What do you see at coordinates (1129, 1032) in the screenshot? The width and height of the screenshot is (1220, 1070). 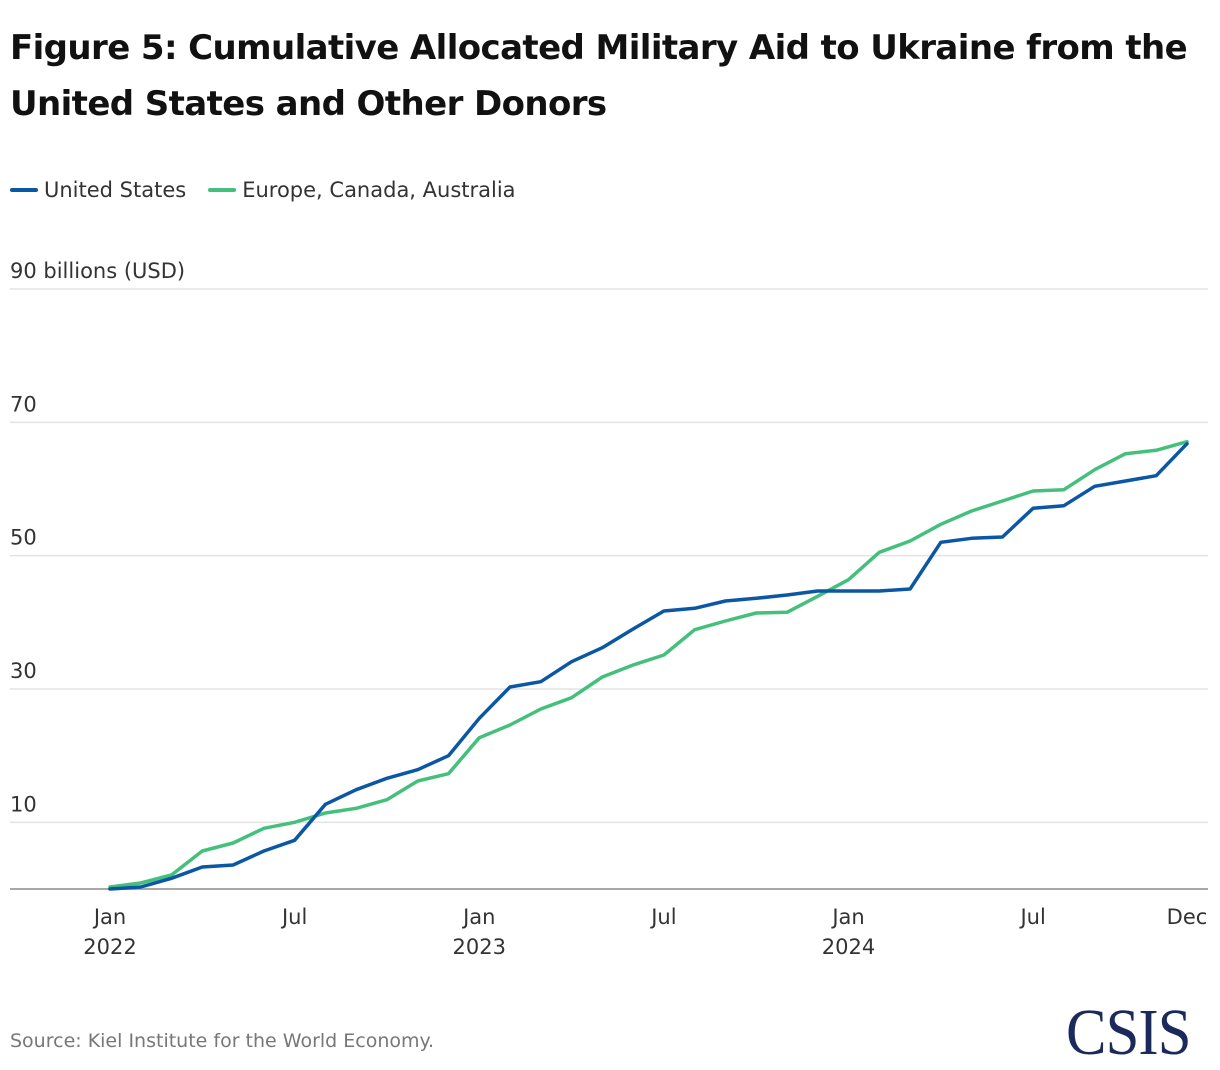 I see `csis-logo: CSIS` at bounding box center [1129, 1032].